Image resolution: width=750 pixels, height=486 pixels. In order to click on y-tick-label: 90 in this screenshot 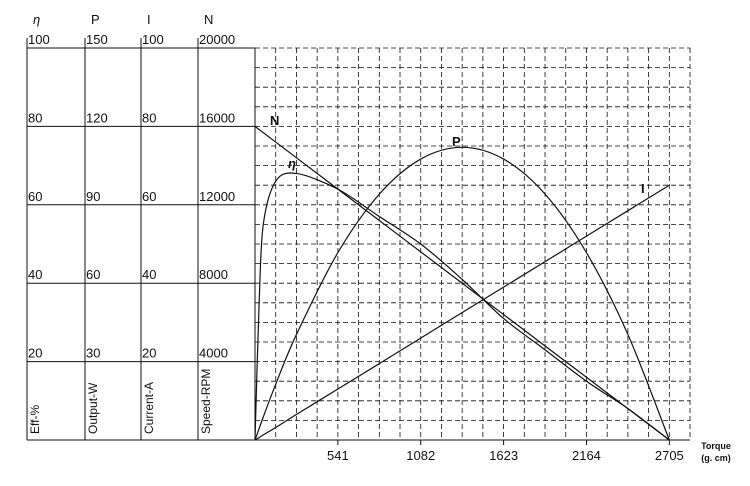, I will do `click(93, 196)`.